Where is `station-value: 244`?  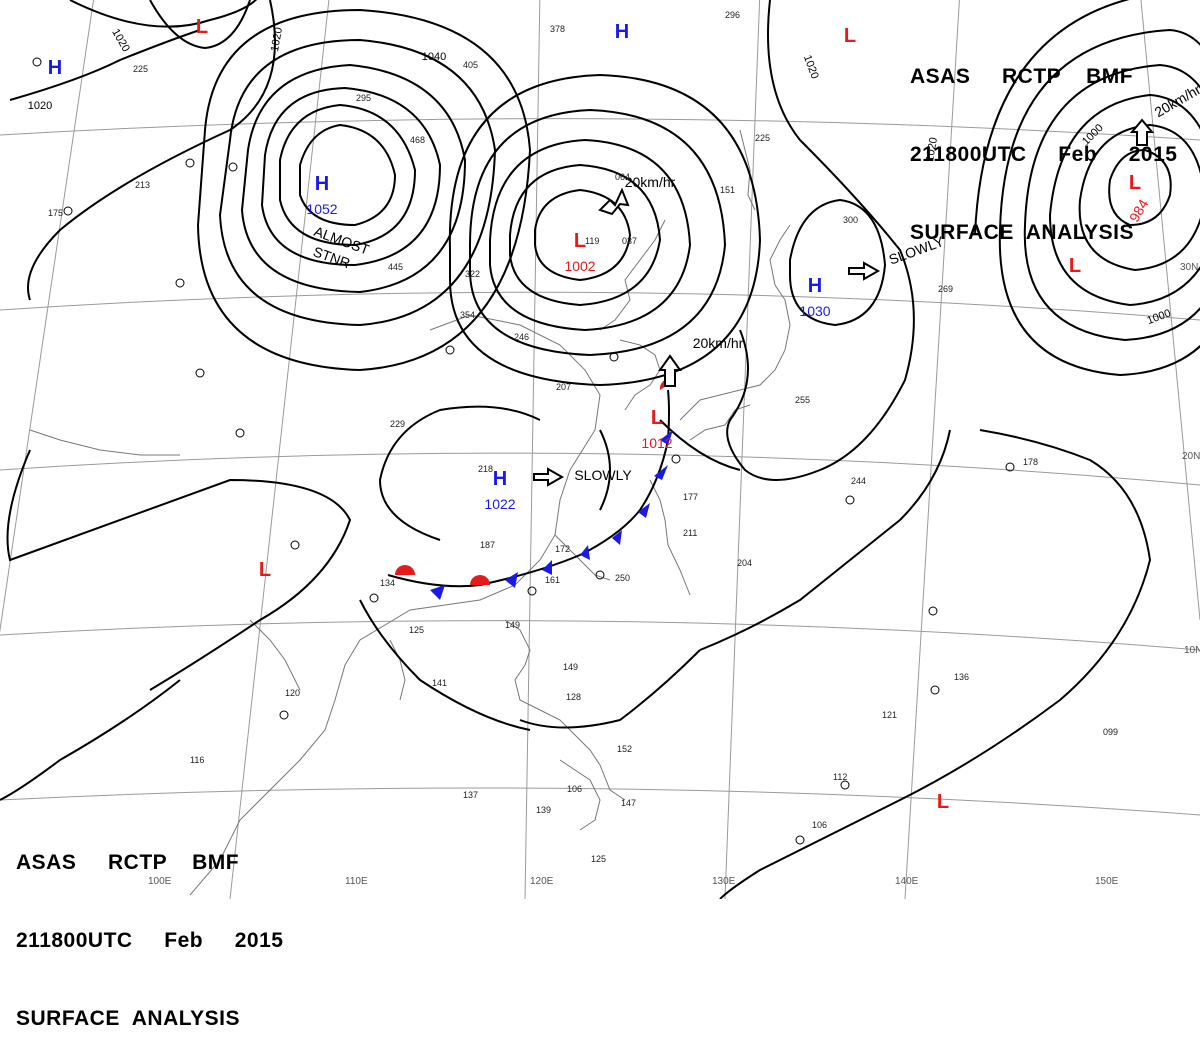
station-value: 244 is located at coordinates (858, 481).